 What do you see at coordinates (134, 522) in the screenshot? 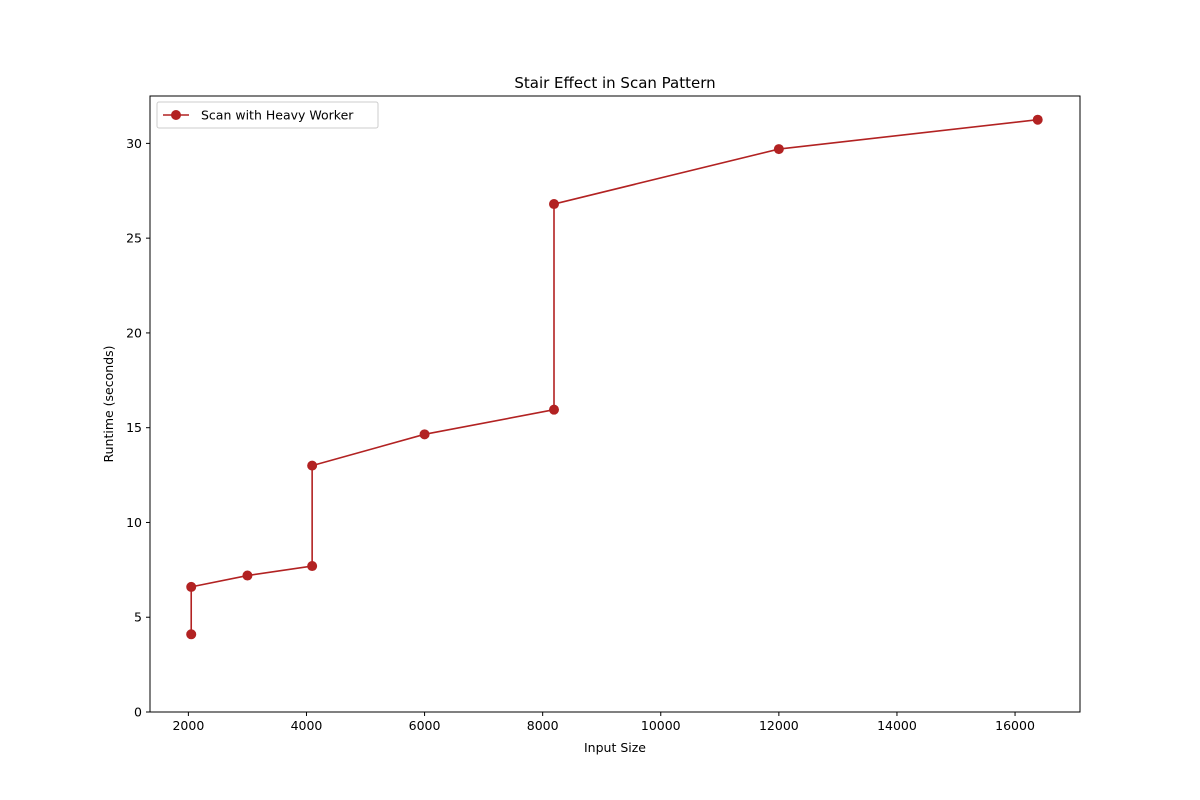
I see `y-tick-label: 10` at bounding box center [134, 522].